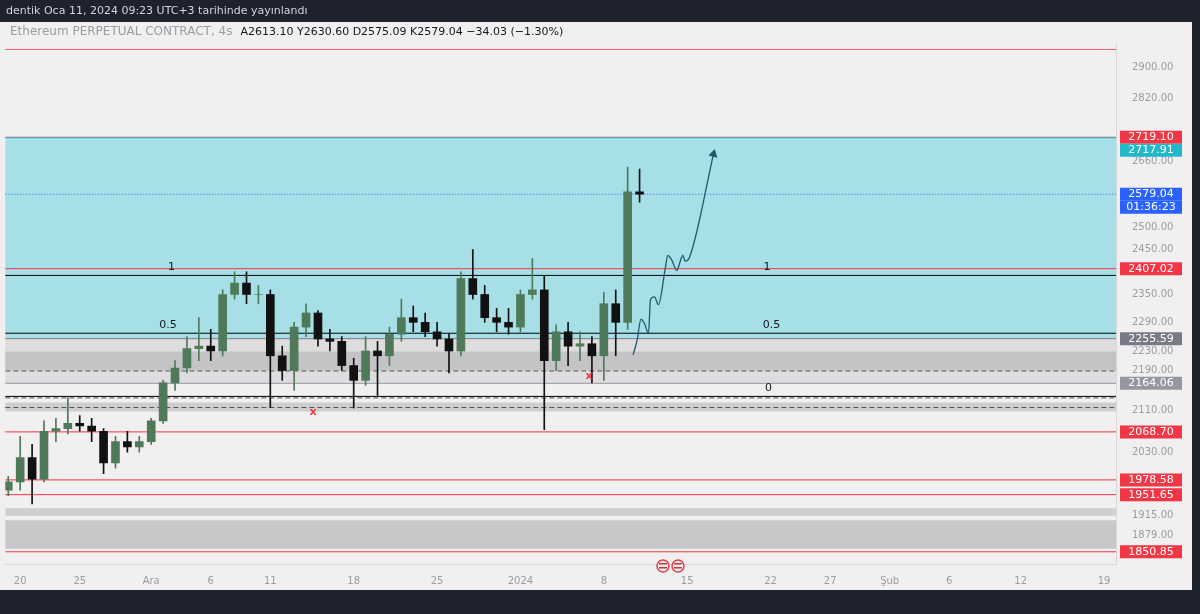 This screenshot has height=614, width=1200. Describe the element at coordinates (1151, 479) in the screenshot. I see `ref-line-label: 1978.58` at that location.